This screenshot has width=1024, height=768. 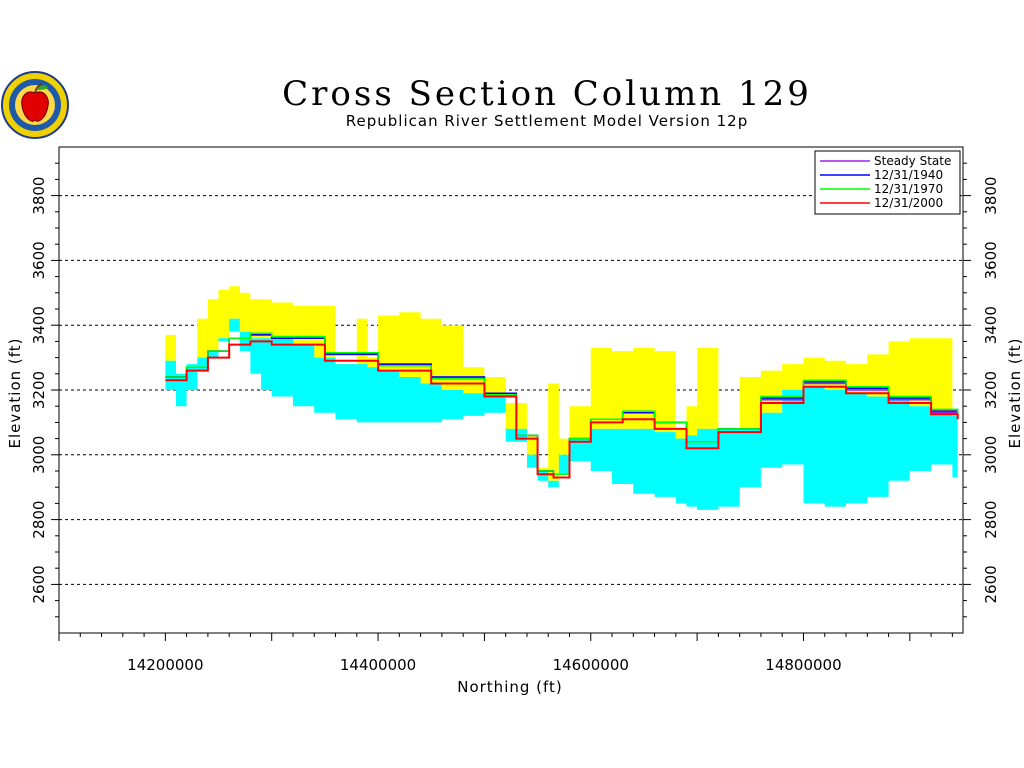 I want to click on y-tick-label-right: 3600, so click(x=991, y=260).